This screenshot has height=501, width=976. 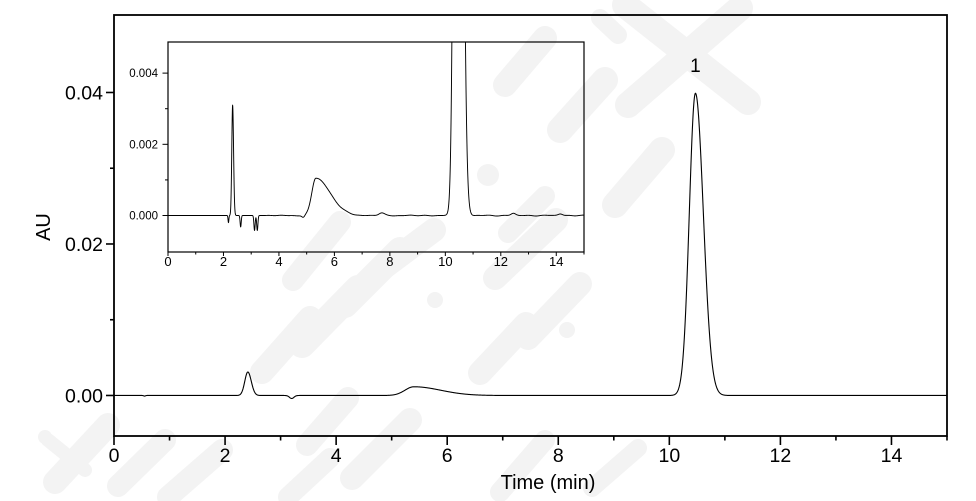 What do you see at coordinates (223, 261) in the screenshot?
I see `inset-x-tick-label: 2` at bounding box center [223, 261].